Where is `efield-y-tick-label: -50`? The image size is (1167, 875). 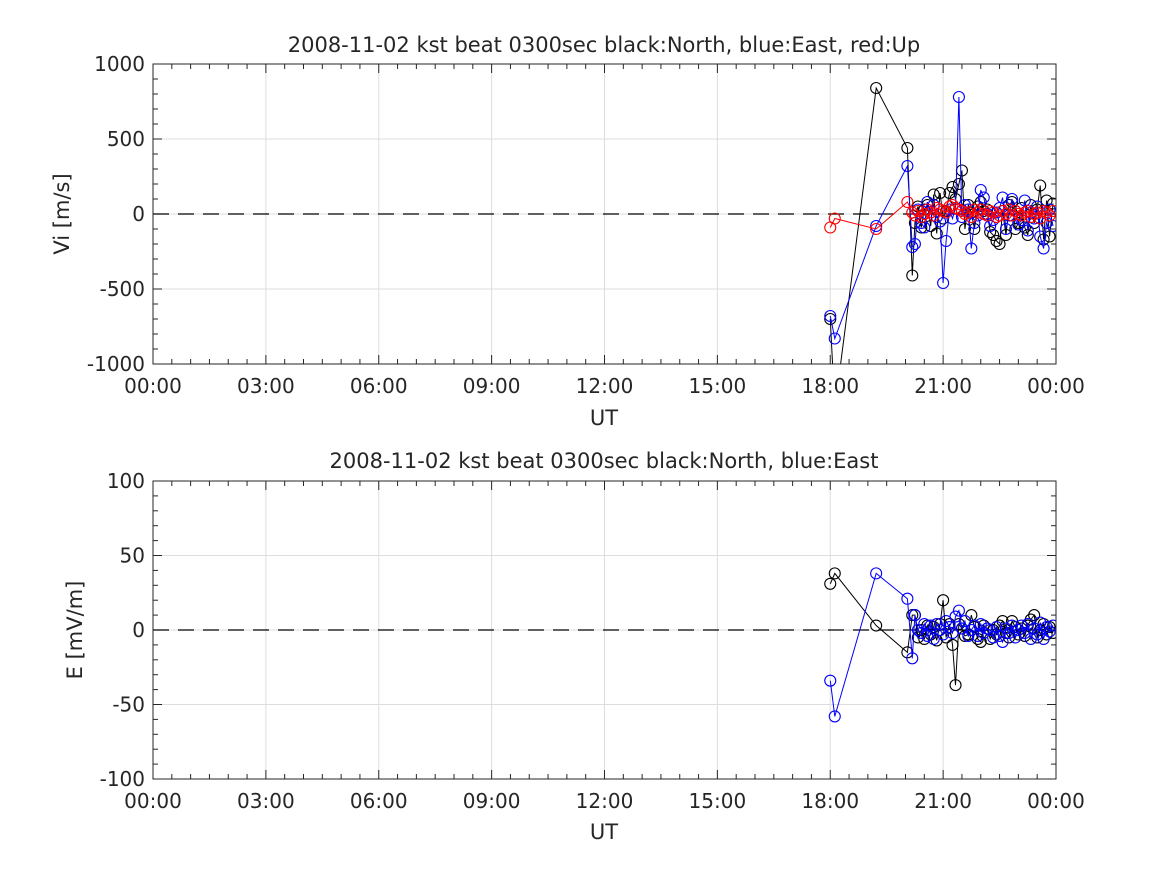
efield-y-tick-label: -50 is located at coordinates (128, 705).